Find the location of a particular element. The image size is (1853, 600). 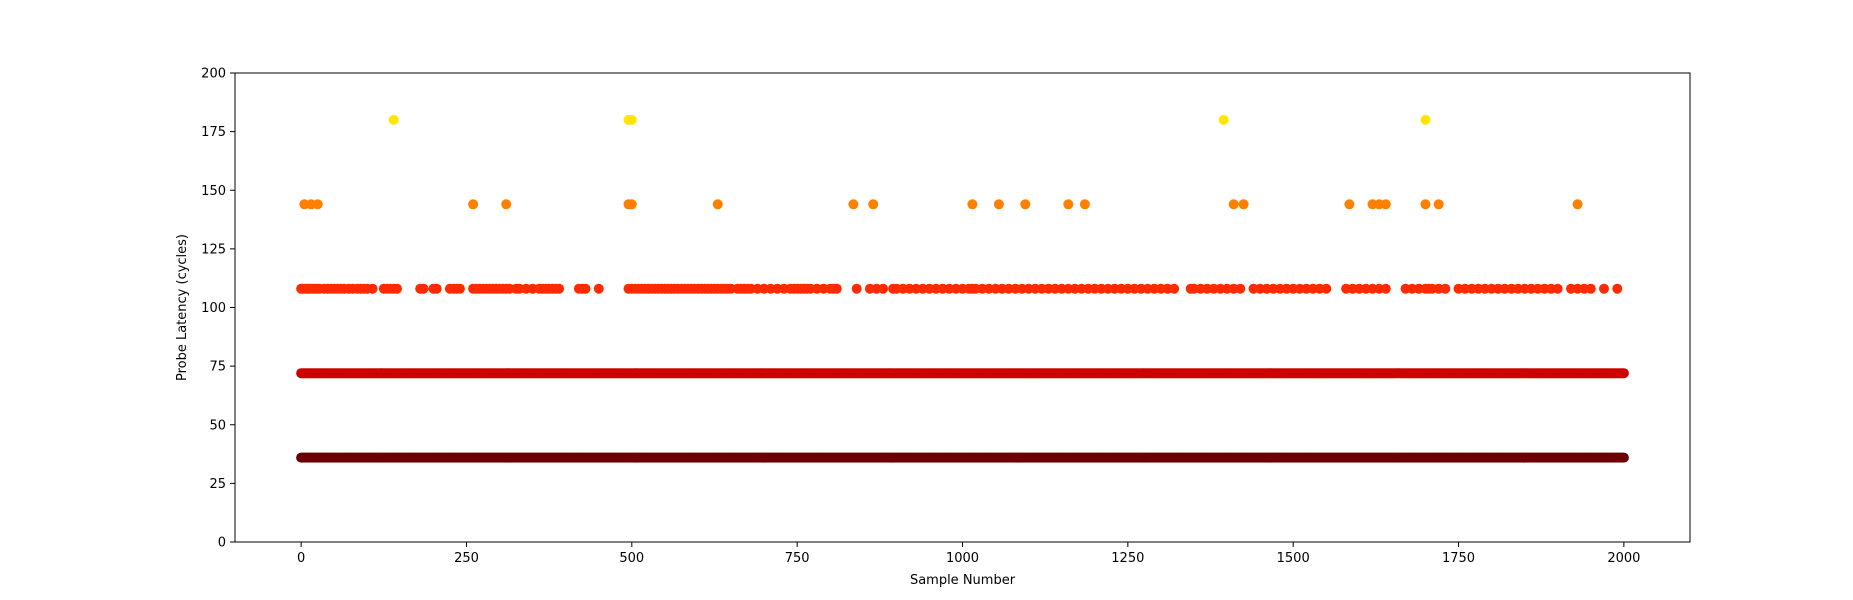

y-tick-label: 50 is located at coordinates (217, 425).